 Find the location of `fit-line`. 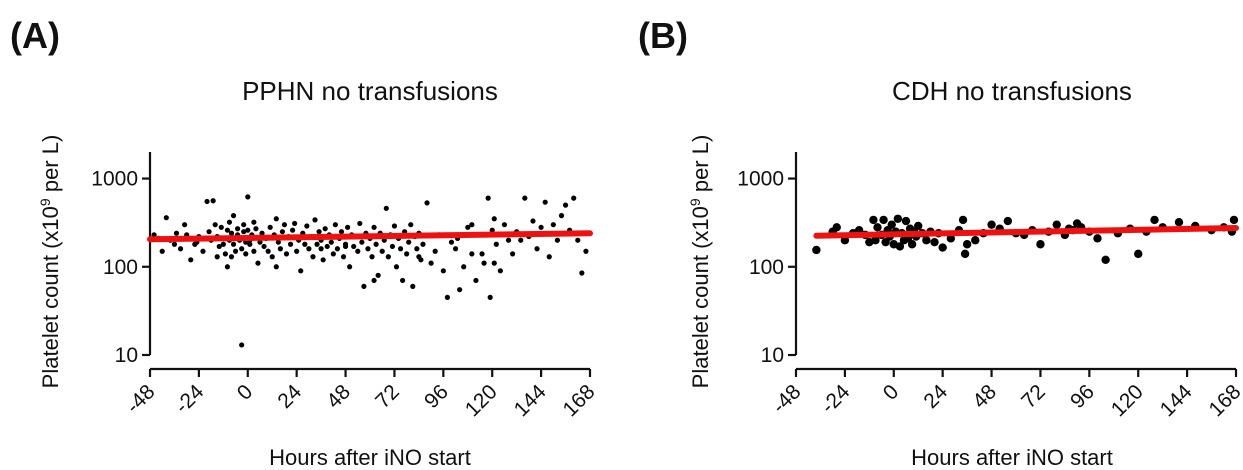

fit-line is located at coordinates (370, 236).